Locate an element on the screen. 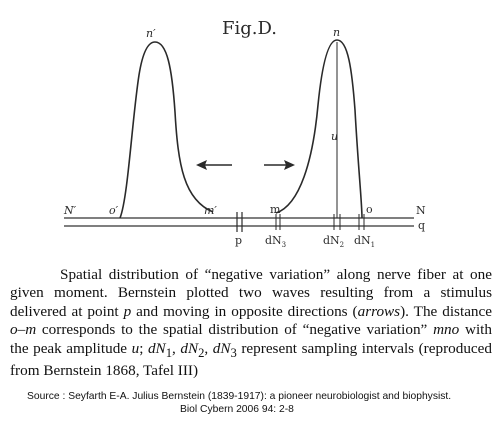 This screenshot has width=498, height=432. caption-segment: and moving in opposite directions ( is located at coordinates (244, 311).